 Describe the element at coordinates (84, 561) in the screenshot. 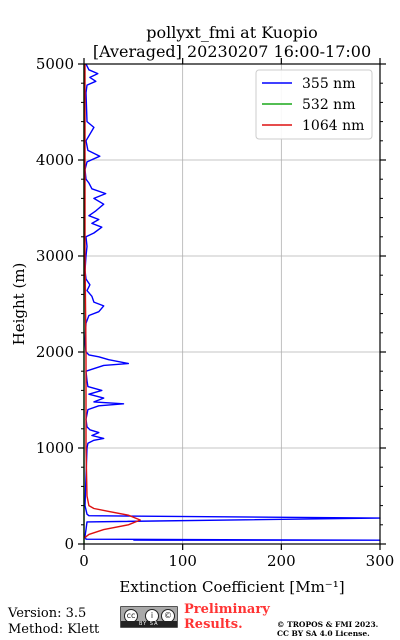

I see `x-tick-label: 0` at that location.